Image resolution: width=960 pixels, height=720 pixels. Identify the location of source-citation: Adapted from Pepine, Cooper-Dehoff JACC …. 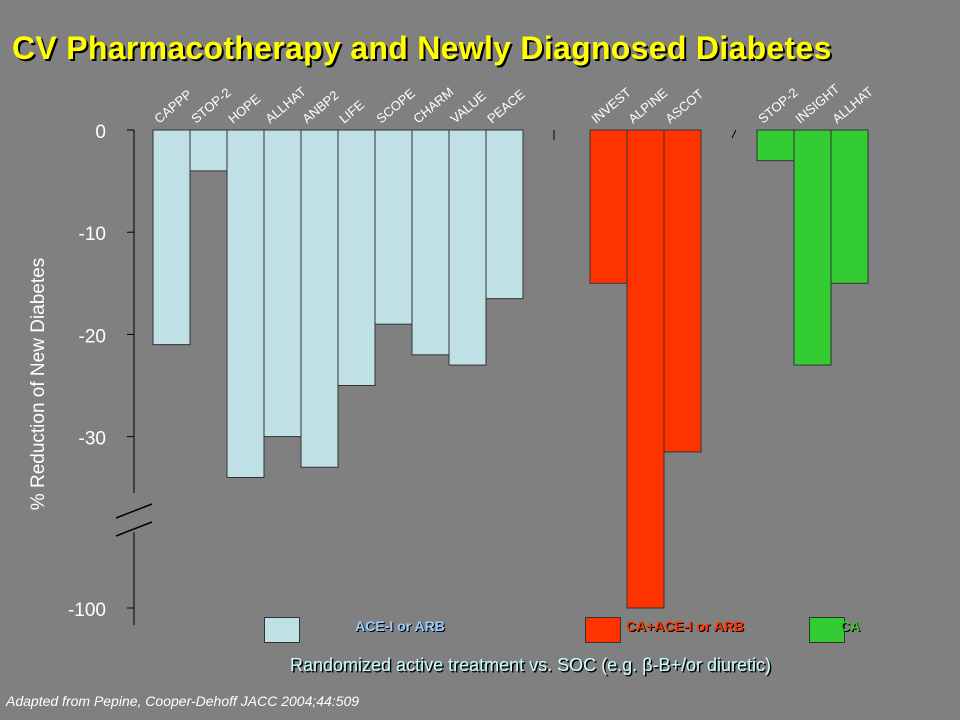
(183, 701).